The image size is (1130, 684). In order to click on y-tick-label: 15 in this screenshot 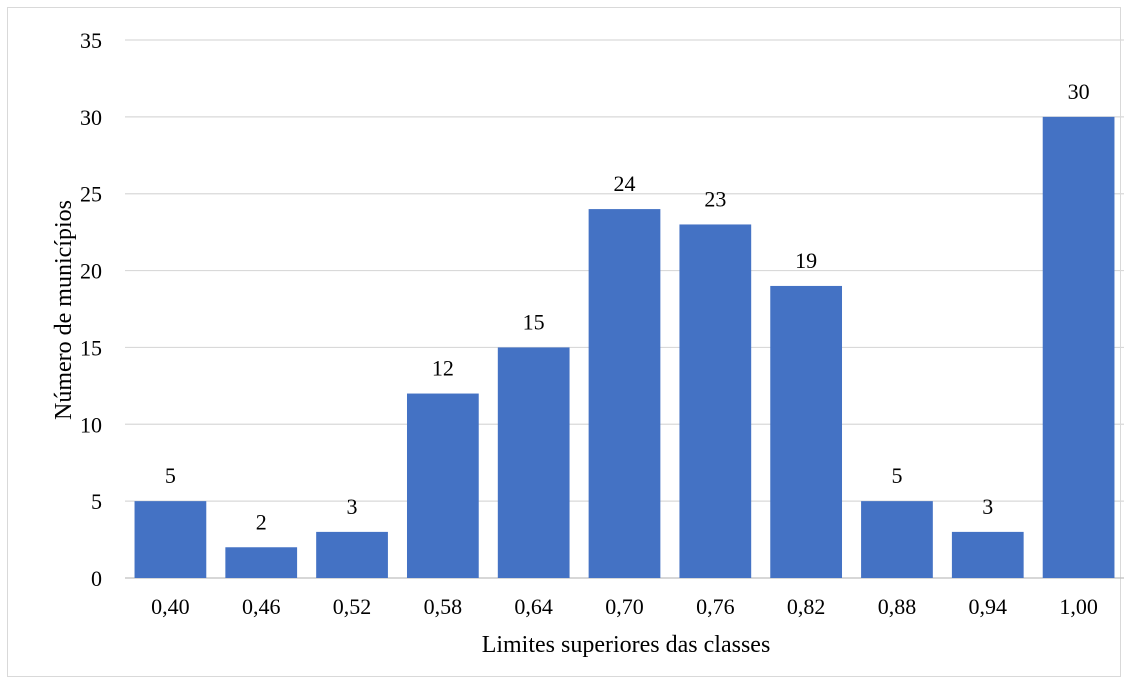, I will do `click(91, 347)`.